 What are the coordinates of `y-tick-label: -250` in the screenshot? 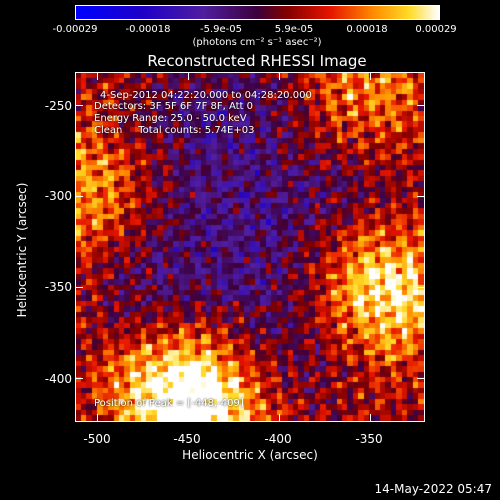 It's located at (58, 106).